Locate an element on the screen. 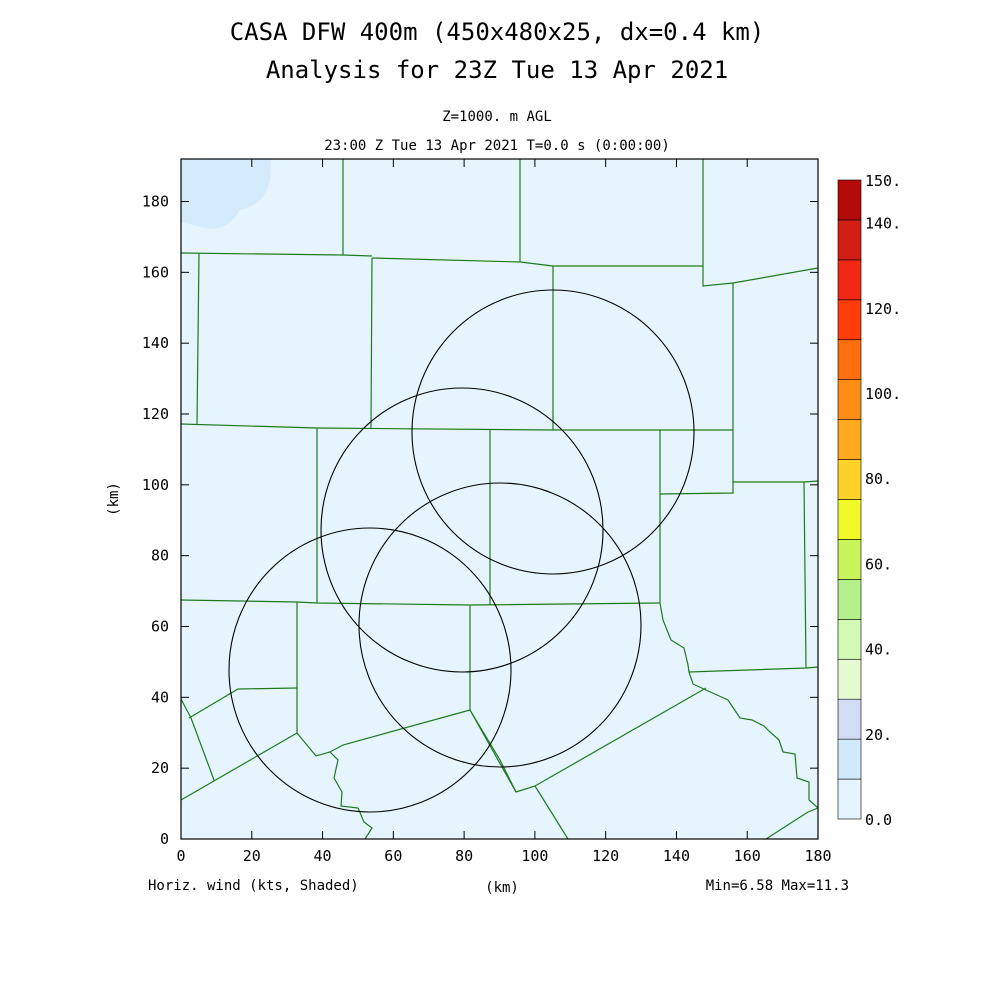 Image resolution: width=1000 pixels, height=1005 pixels. y-tick-label: 100 is located at coordinates (155, 485).